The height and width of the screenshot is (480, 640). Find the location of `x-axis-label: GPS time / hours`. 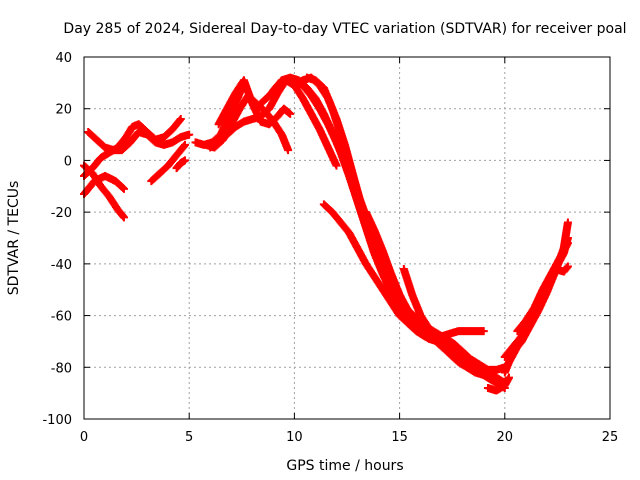

x-axis-label: GPS time / hours is located at coordinates (344, 466).